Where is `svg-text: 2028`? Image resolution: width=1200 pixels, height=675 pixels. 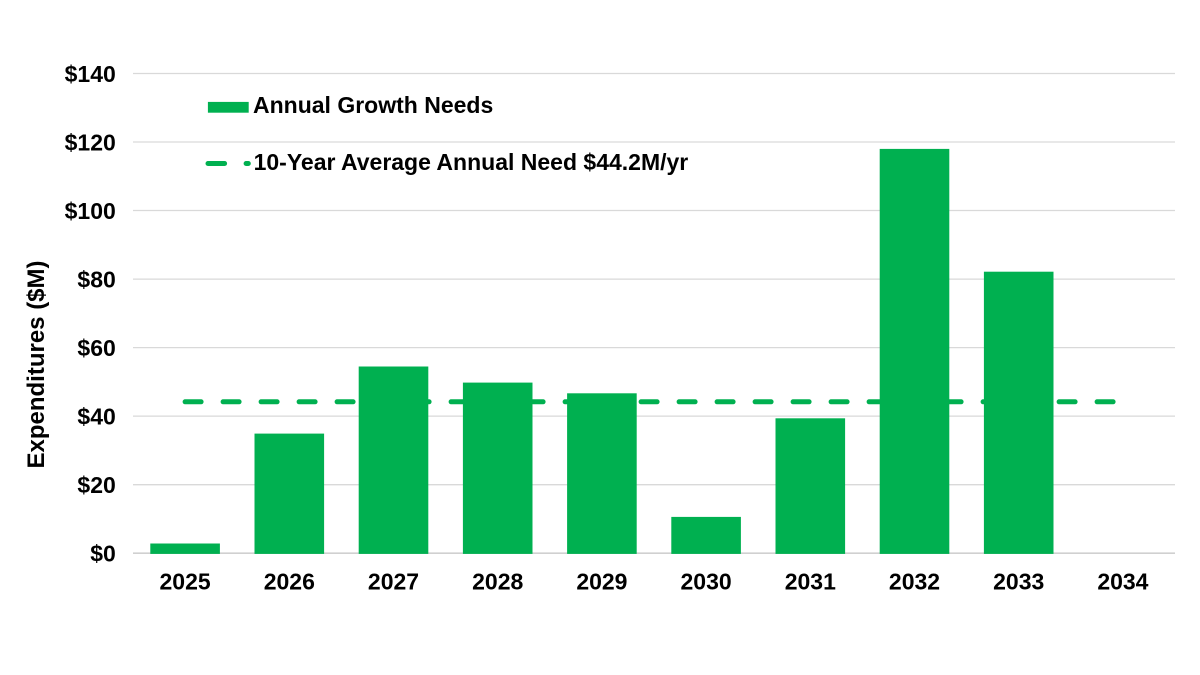 svg-text: 2028 is located at coordinates (497, 581).